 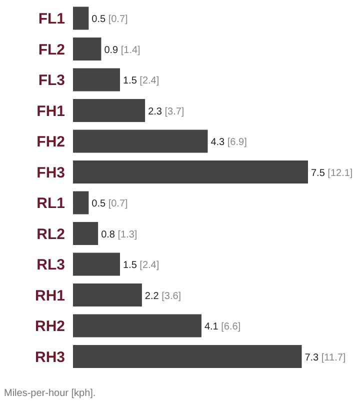 What do you see at coordinates (229, 142) in the screenshot?
I see `data-label: 4.3 [6.9]` at bounding box center [229, 142].